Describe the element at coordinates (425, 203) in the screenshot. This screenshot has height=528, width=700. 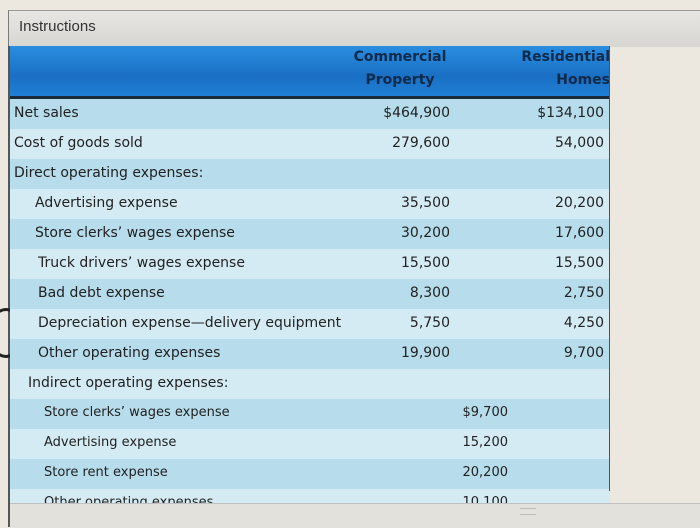
I see `commercial-value: 35,500` at that location.